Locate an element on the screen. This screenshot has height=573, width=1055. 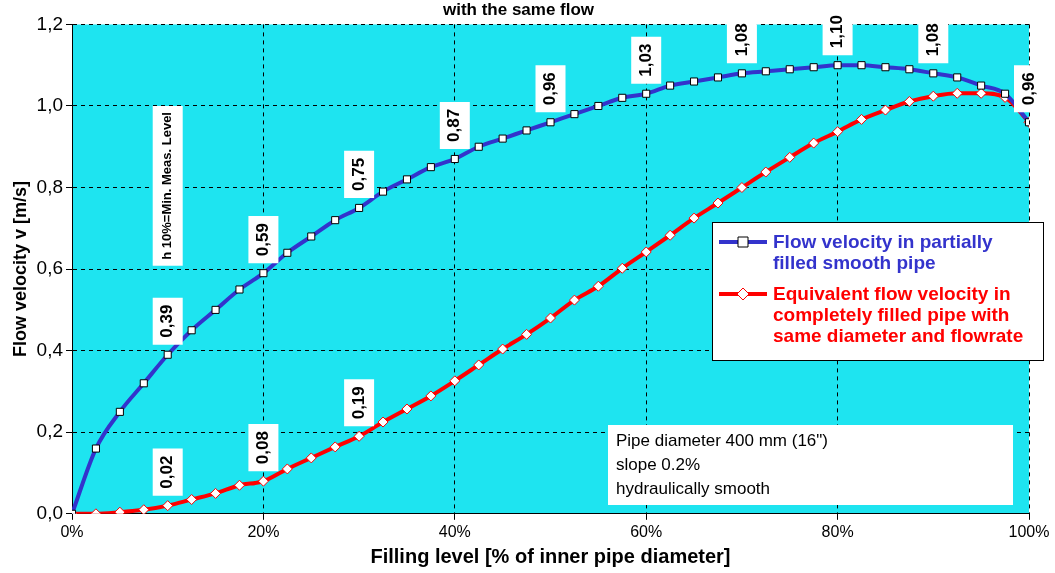
y-tick-label: 0,6 is located at coordinates (50, 268).